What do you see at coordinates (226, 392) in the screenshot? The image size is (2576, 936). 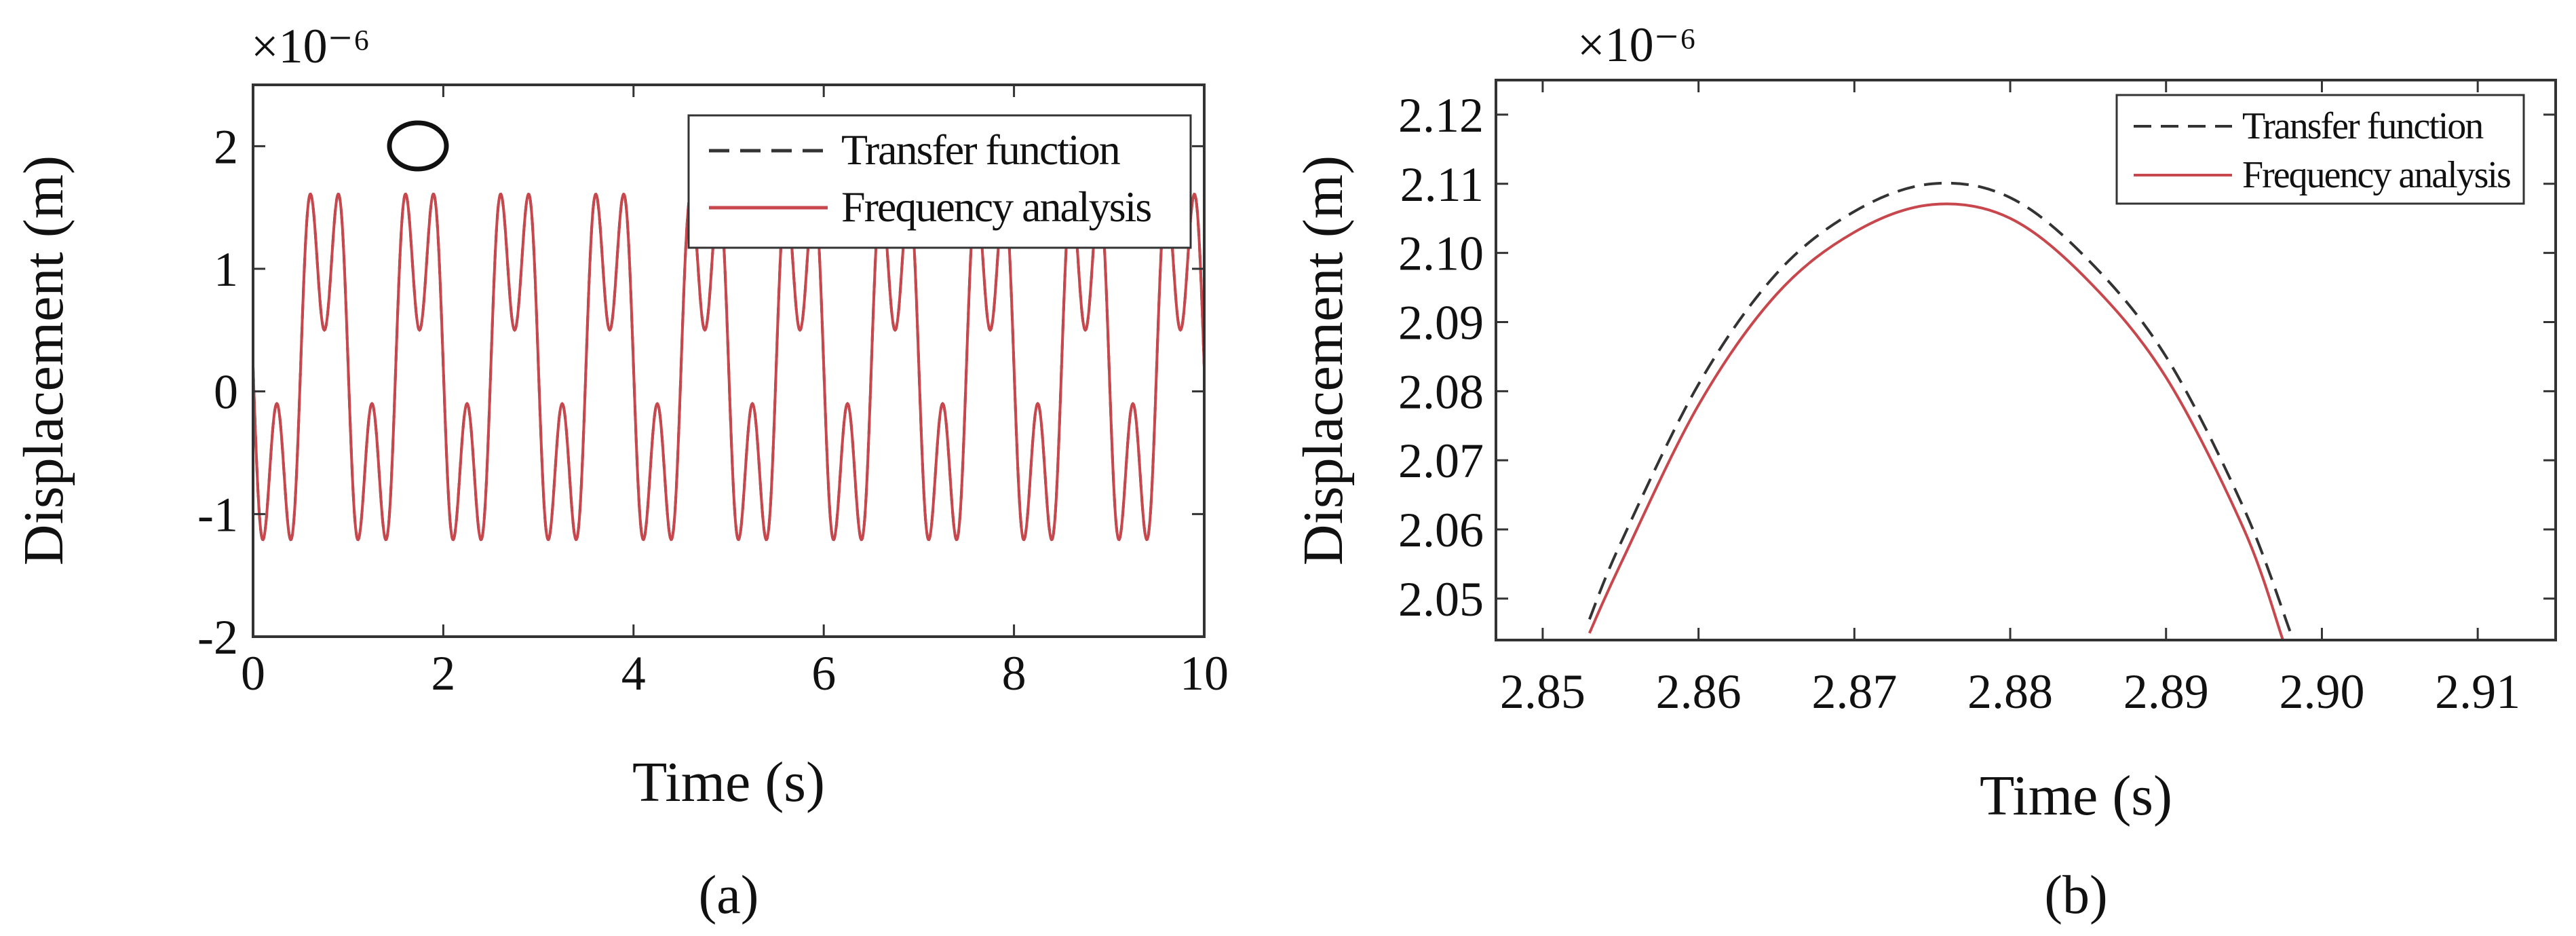 I see `panel-a-y-tick-label: 0` at bounding box center [226, 392].